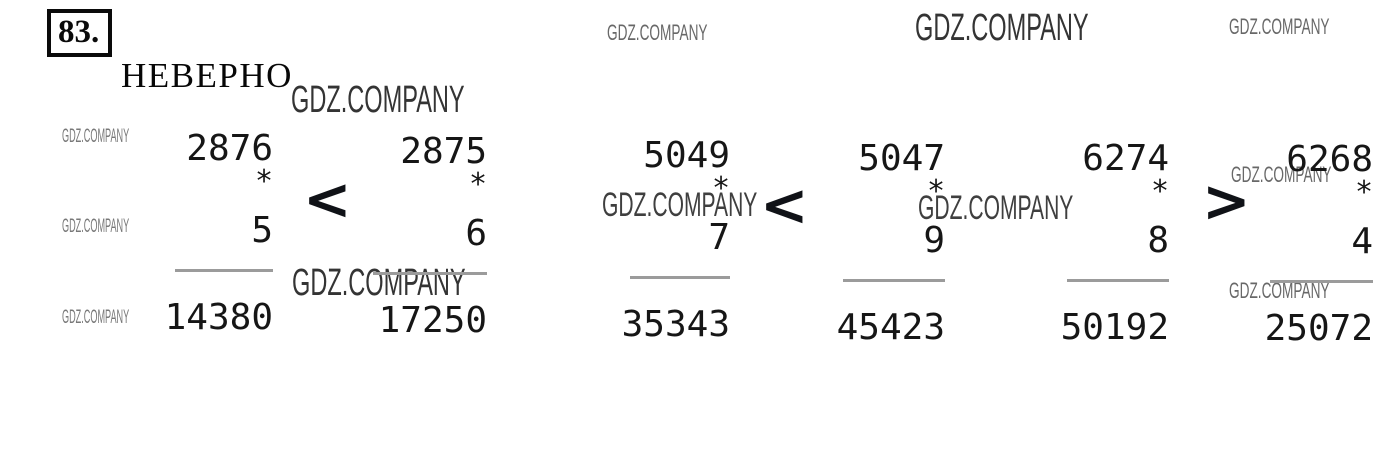 The height and width of the screenshot is (456, 1400). I want to click on multiplier: 7, so click(719, 237).